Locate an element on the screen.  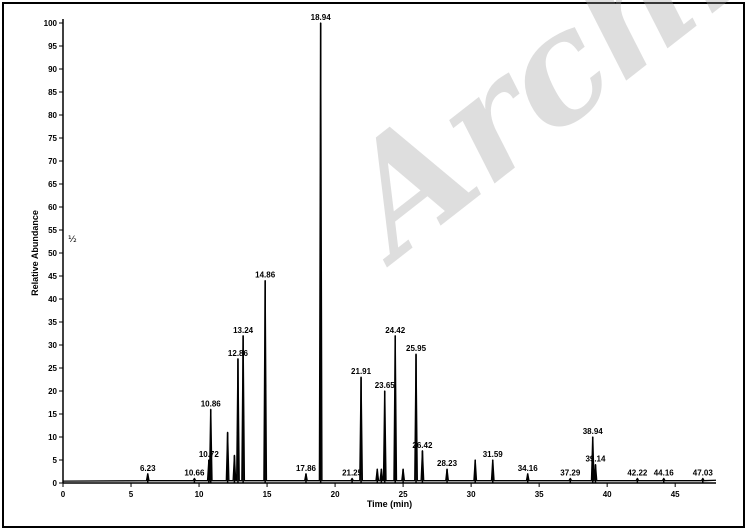
y-tick-label: 85 is located at coordinates (52, 92).